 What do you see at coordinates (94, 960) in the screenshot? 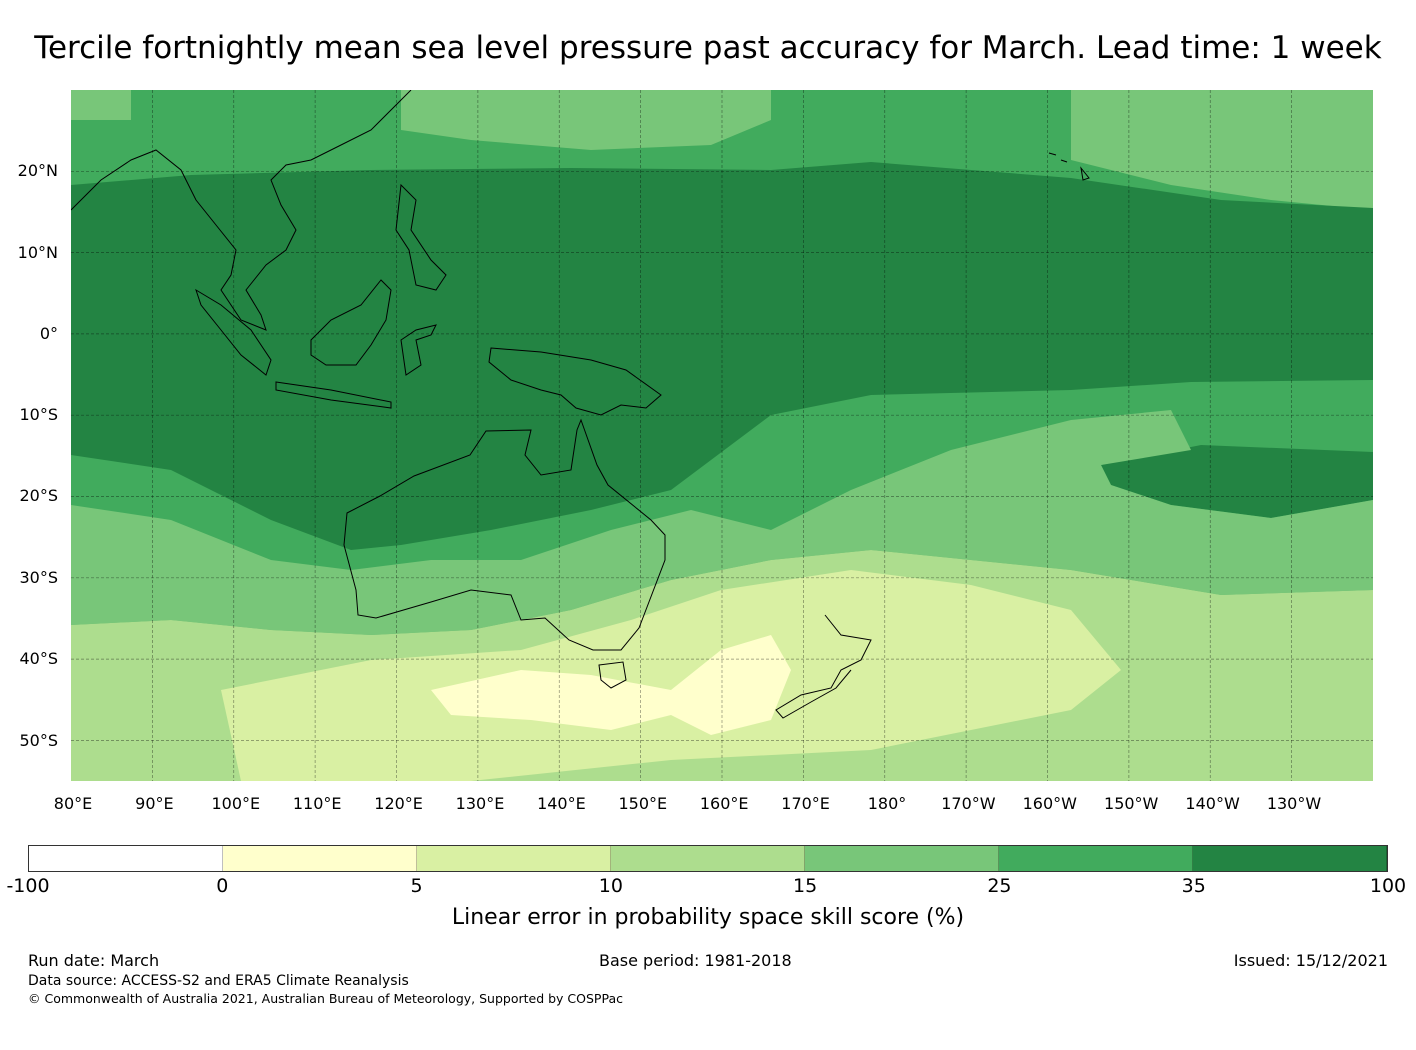
I see `run-date: Run date: March` at bounding box center [94, 960].